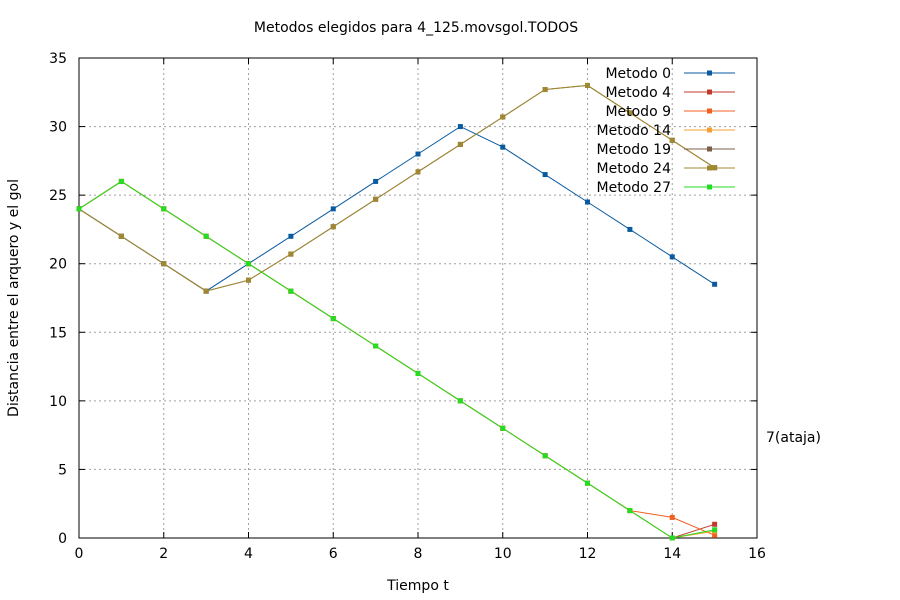 This screenshot has height=600, width=900. Describe the element at coordinates (58, 333) in the screenshot. I see `y-tick-label: 15` at that location.